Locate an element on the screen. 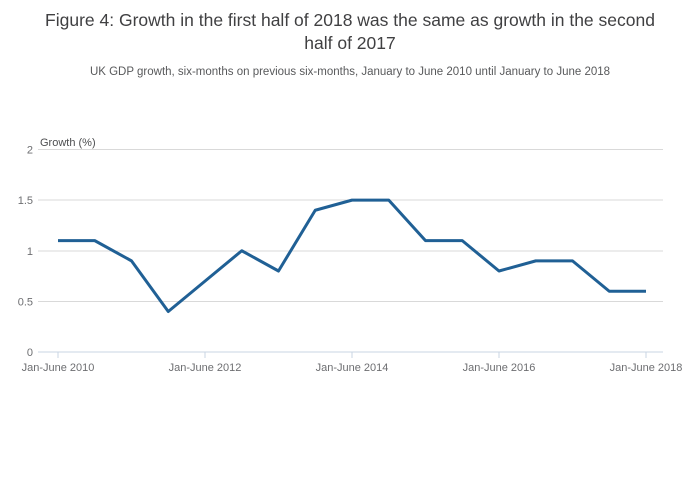 This screenshot has width=700, height=502. x-tick-label: Jan-June 2016 is located at coordinates (499, 368).